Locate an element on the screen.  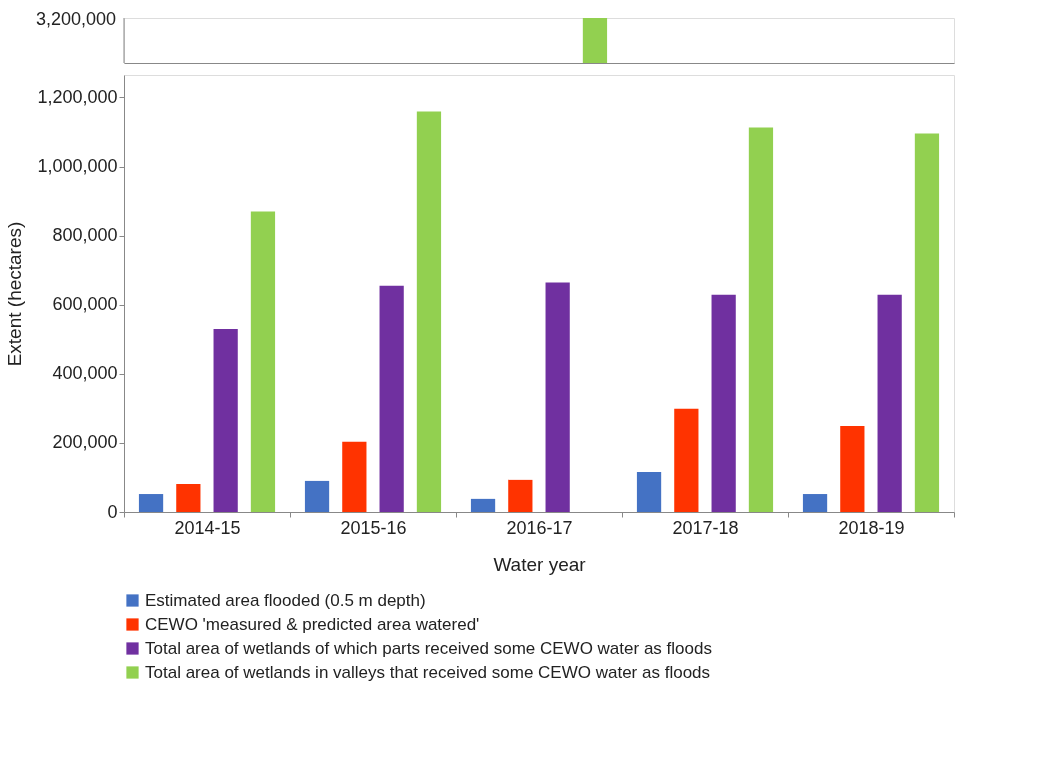
legend-label: Total area of wetlands of which parts received some CEWO water as floods is located at coordinates (428, 648).